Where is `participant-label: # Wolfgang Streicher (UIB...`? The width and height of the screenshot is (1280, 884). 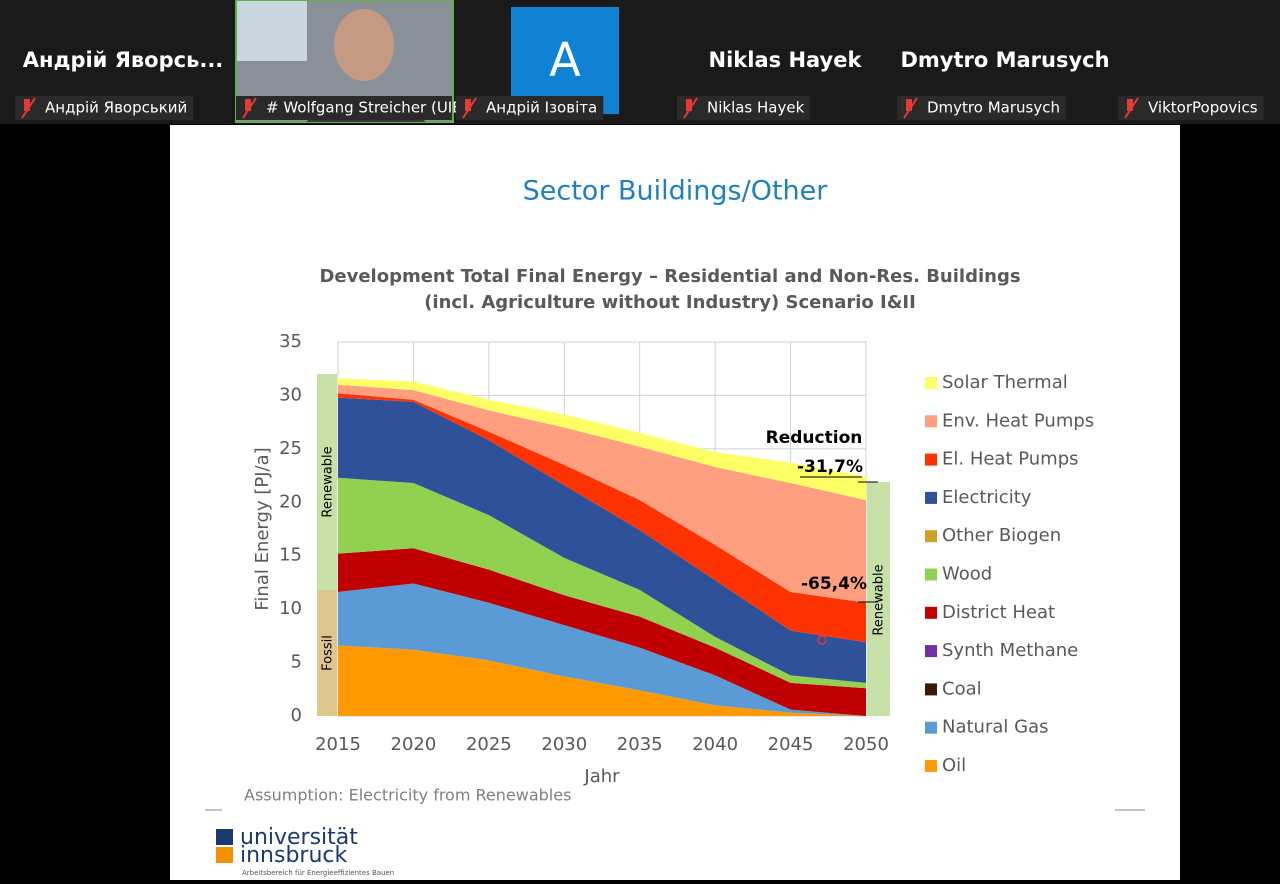
participant-label: # Wolfgang Streicher (UIB... is located at coordinates (371, 108).